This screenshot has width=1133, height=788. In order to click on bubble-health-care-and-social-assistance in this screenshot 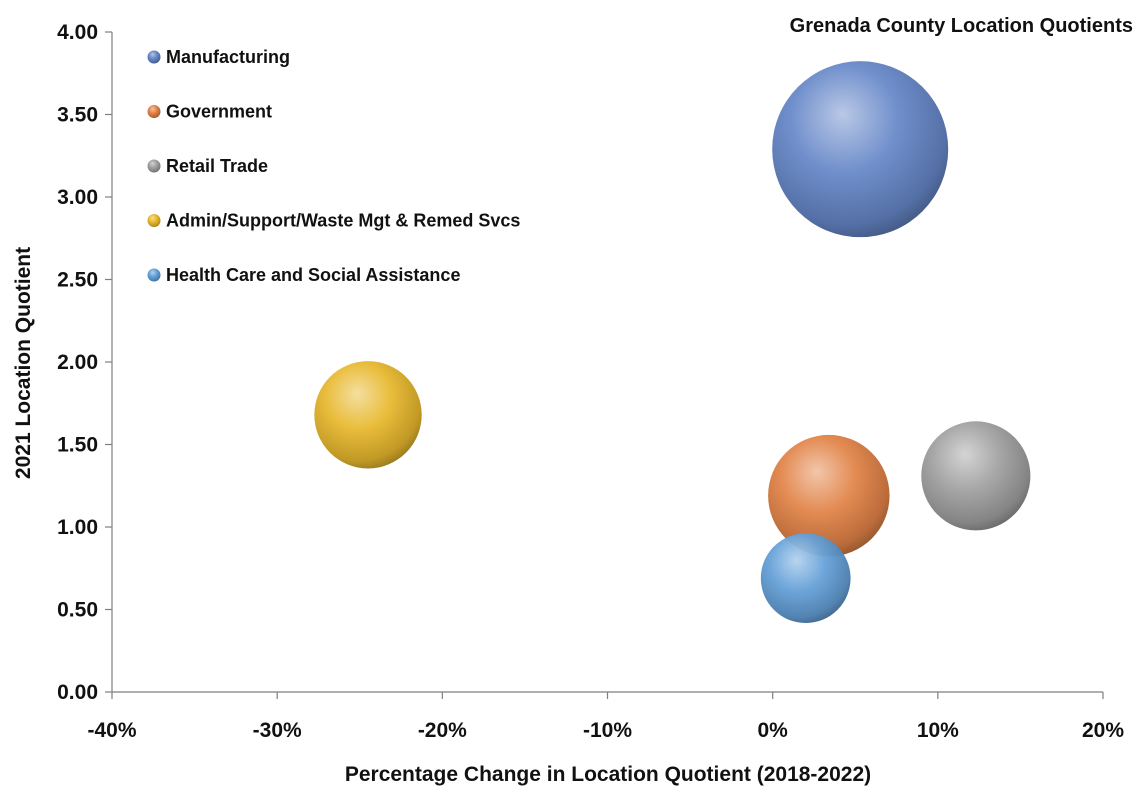, I will do `click(805, 578)`.